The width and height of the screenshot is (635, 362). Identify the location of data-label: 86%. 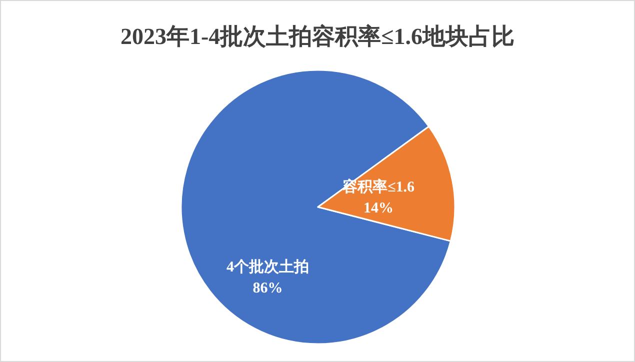
(267, 288).